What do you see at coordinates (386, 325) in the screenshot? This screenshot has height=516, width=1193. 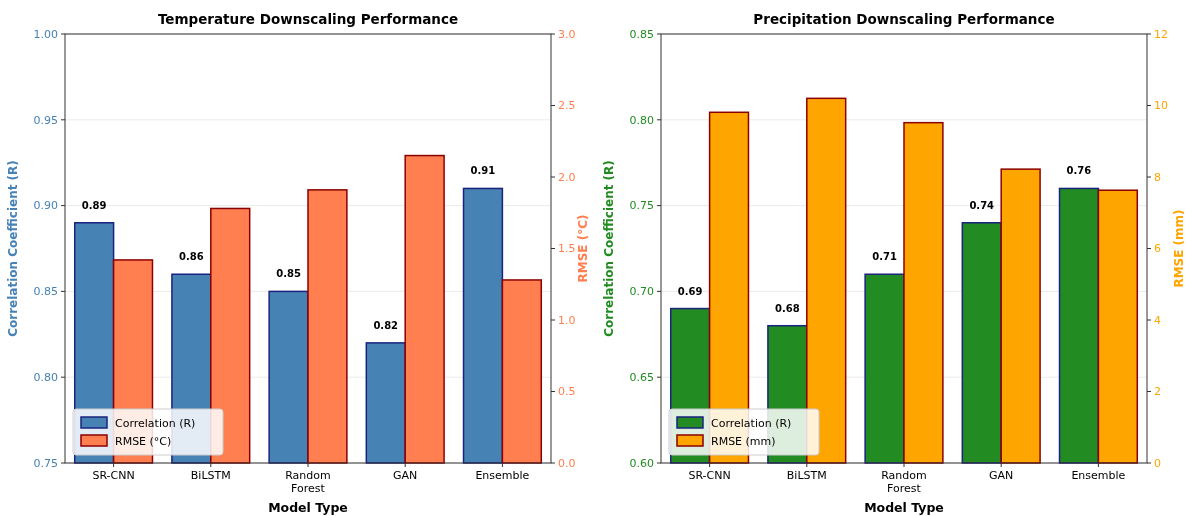 I see `data-label: 0.82` at bounding box center [386, 325].